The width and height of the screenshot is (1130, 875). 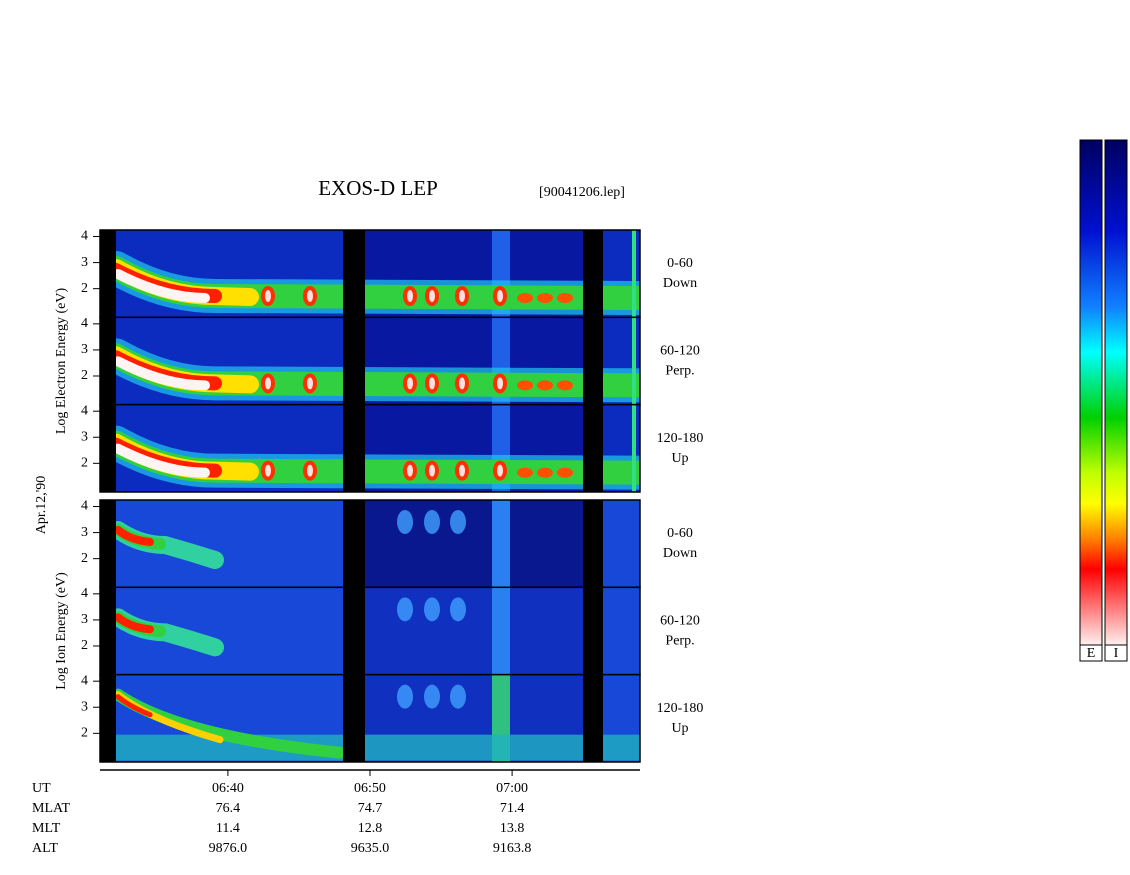 I want to click on orbit-row-label: MLT, so click(x=46, y=828).